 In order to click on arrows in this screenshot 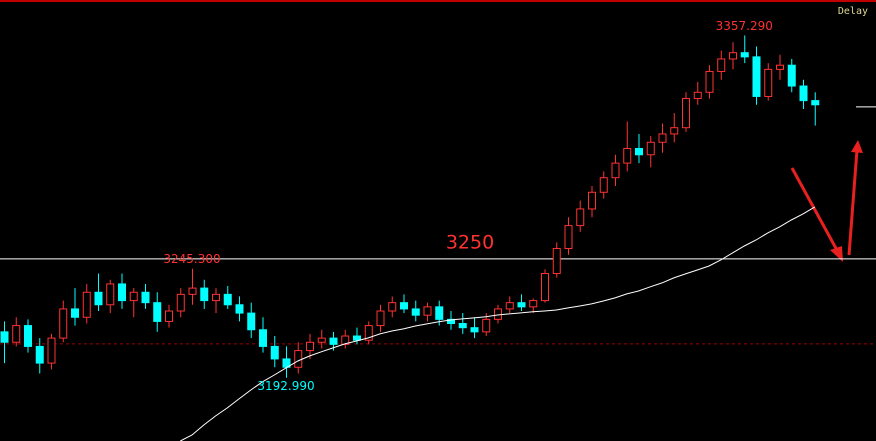, I will do `click(826, 201)`.